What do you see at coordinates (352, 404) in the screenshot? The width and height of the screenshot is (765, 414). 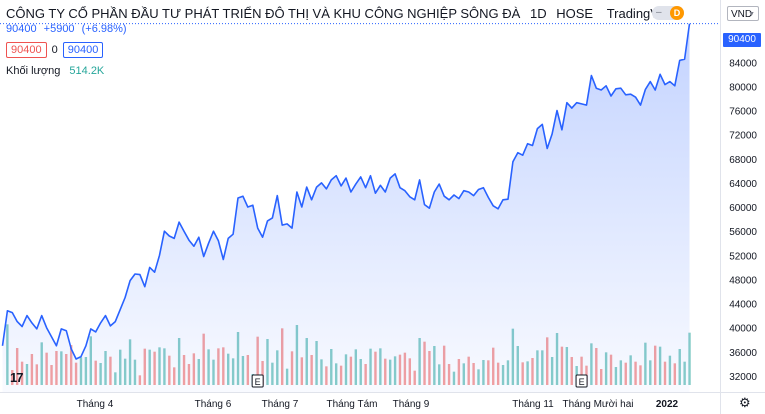 I see `x-tick-label: Tháng Tám` at bounding box center [352, 404].